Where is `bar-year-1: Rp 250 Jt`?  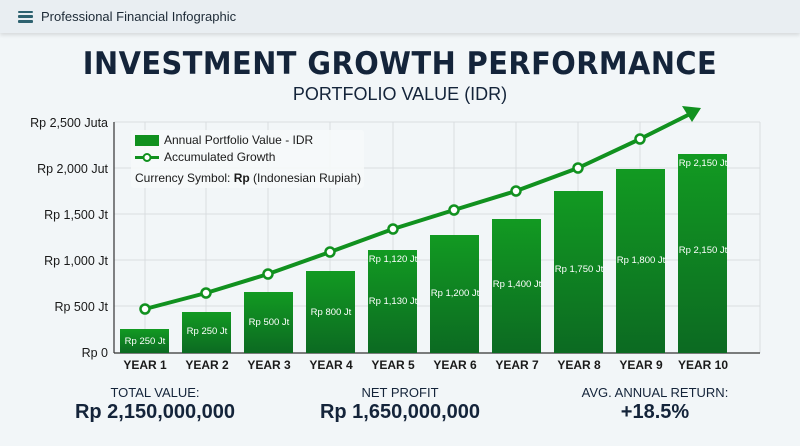
bar-year-1: Rp 250 Jt is located at coordinates (144, 341).